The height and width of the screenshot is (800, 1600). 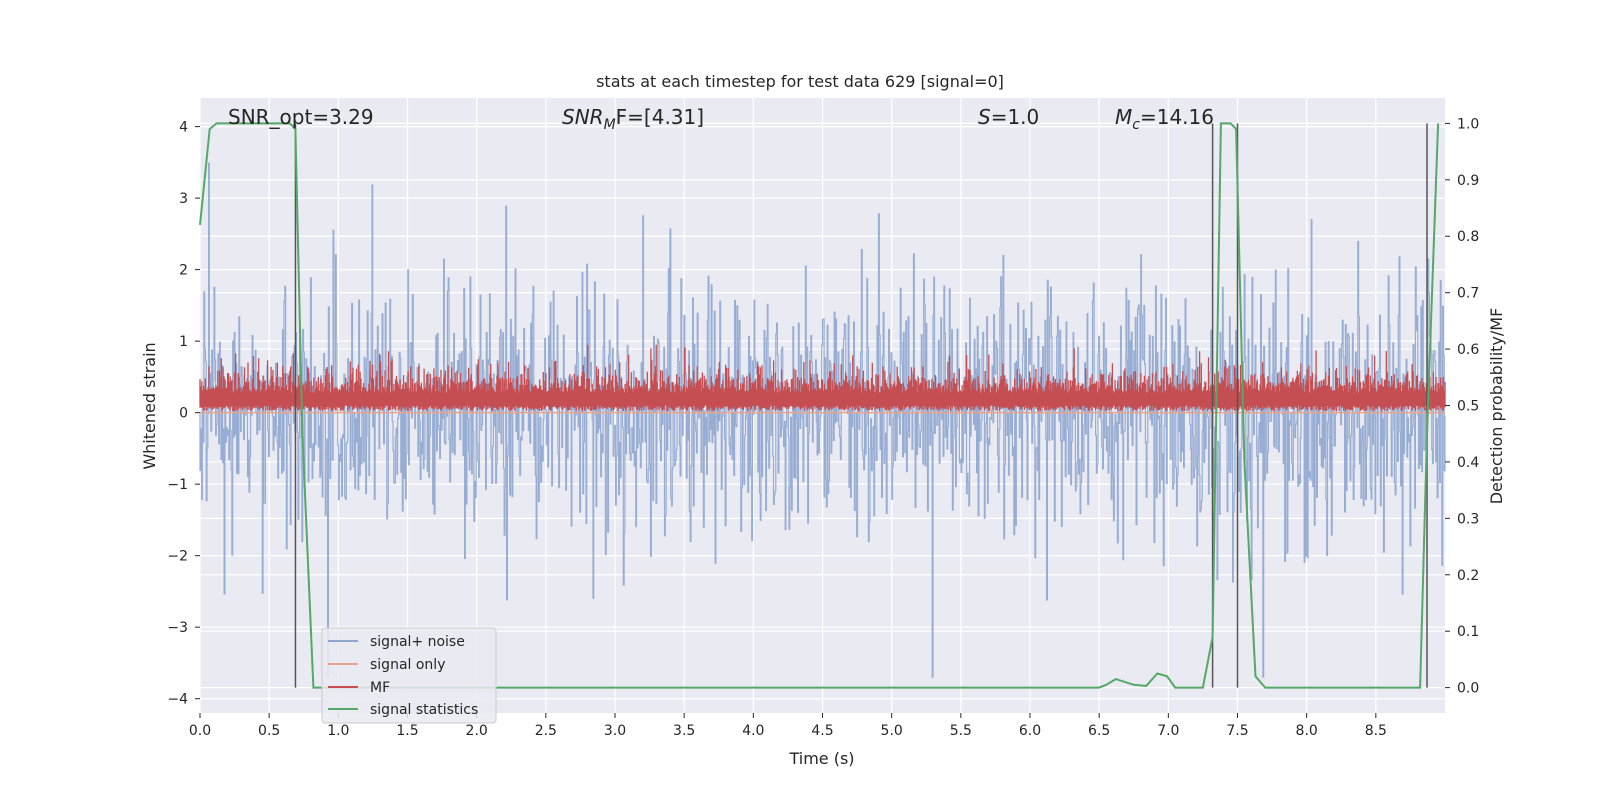 What do you see at coordinates (1136, 125) in the screenshot?
I see `annotation-mc-sub: c` at bounding box center [1136, 125].